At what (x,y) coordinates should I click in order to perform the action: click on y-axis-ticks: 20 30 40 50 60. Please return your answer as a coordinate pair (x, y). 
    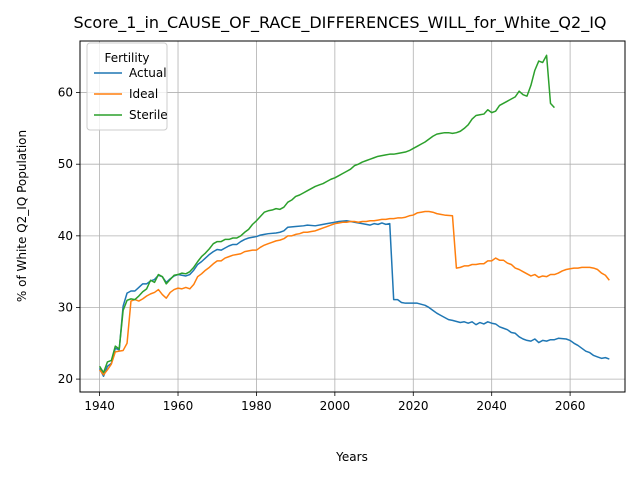
    Looking at the image, I should click on (69, 236).